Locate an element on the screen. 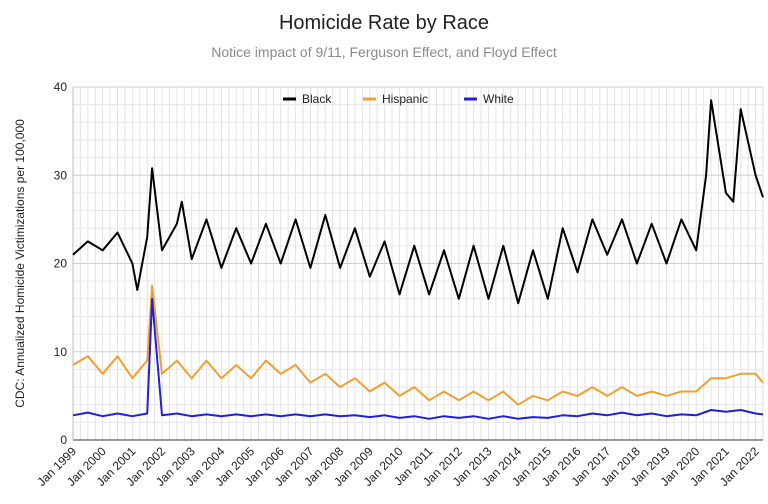 This screenshot has width=768, height=504. y-tick-label: 0 is located at coordinates (63, 440).